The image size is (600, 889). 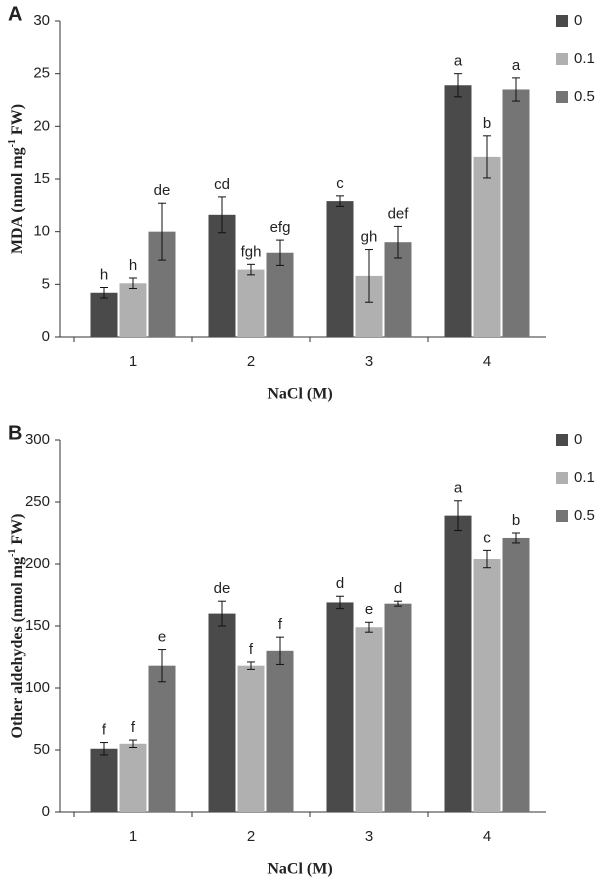 What do you see at coordinates (133, 265) in the screenshot?
I see `significance-label: h` at bounding box center [133, 265].